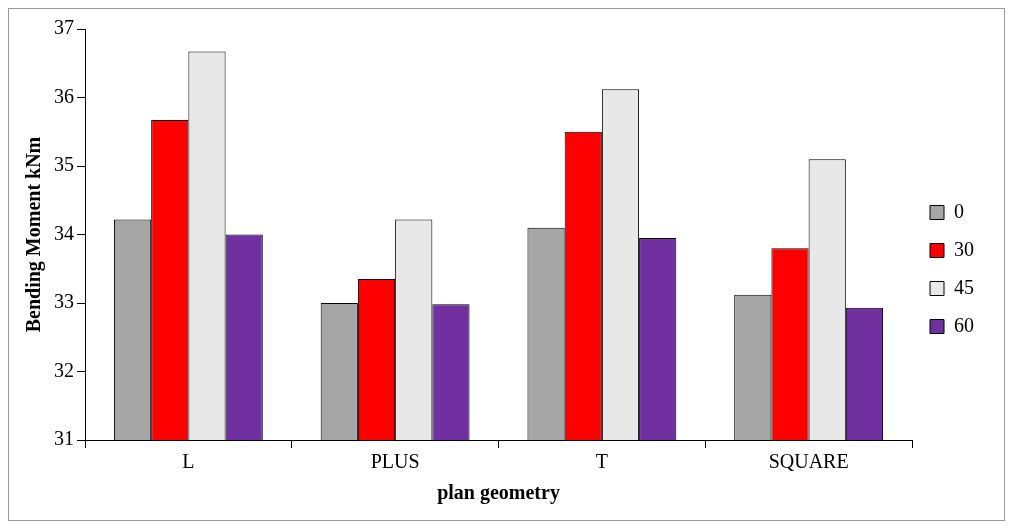 The width and height of the screenshot is (1015, 531). Describe the element at coordinates (64, 95) in the screenshot. I see `y-tick-label: 36` at that location.